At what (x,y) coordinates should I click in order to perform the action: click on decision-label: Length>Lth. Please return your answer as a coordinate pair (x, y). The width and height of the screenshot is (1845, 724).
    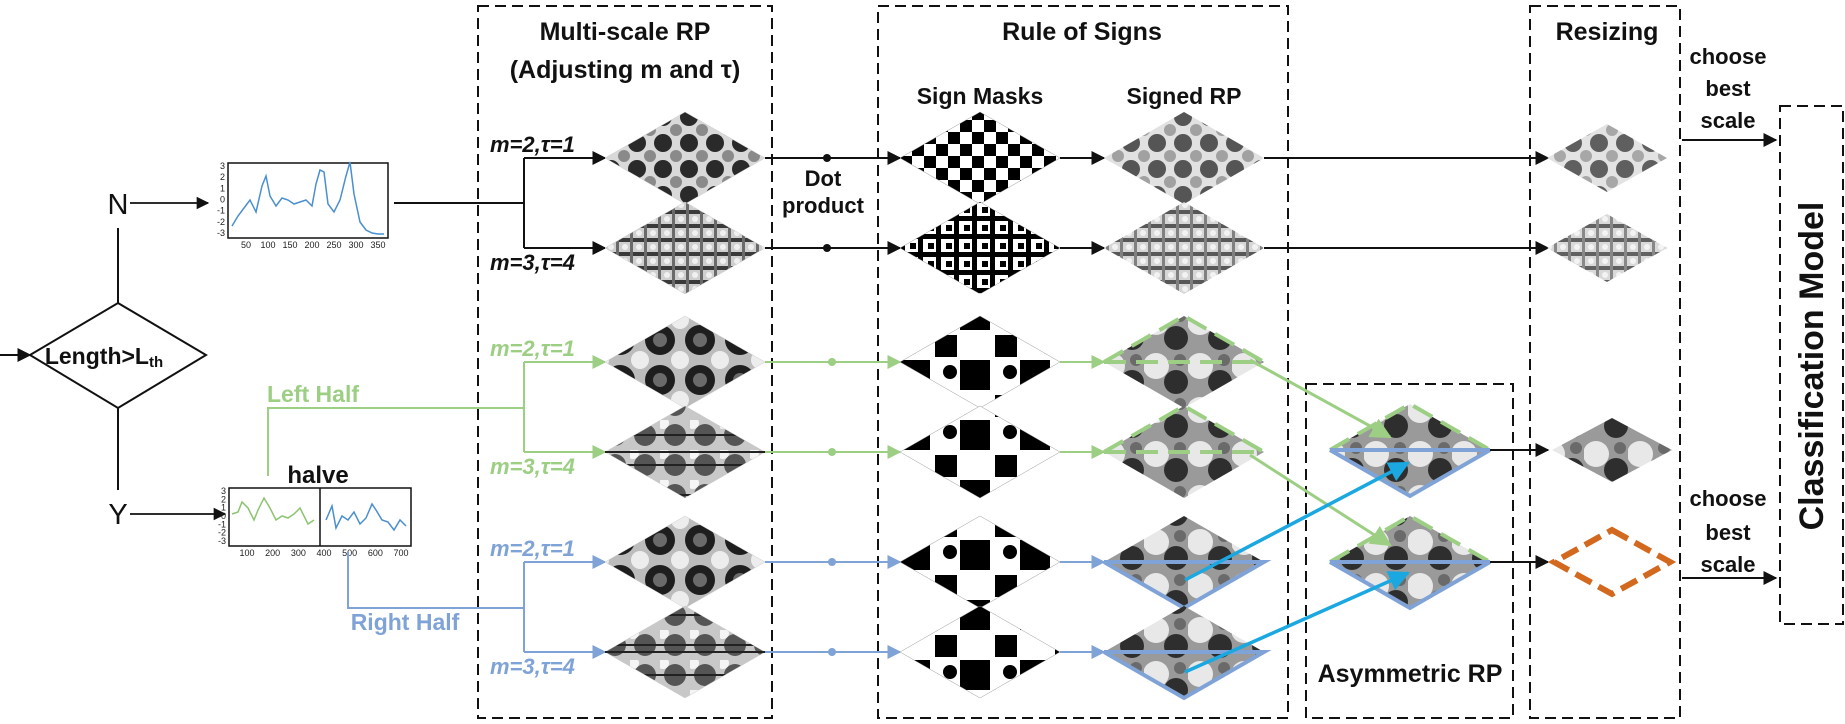
    Looking at the image, I should click on (104, 357).